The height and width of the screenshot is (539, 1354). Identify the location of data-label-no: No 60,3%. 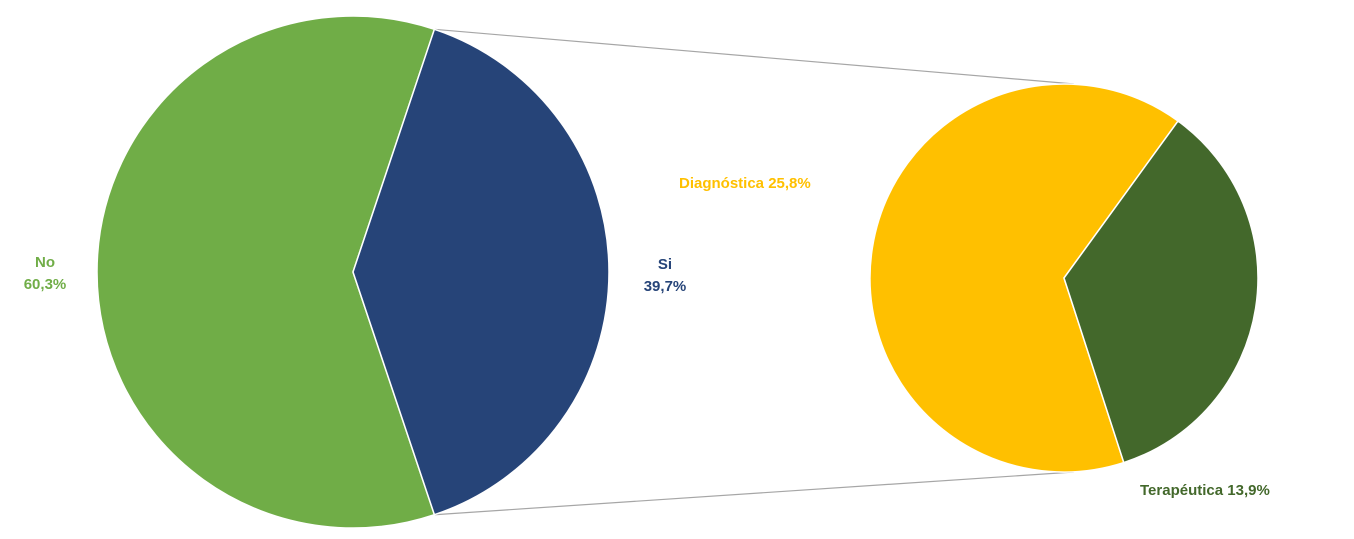
(45, 274).